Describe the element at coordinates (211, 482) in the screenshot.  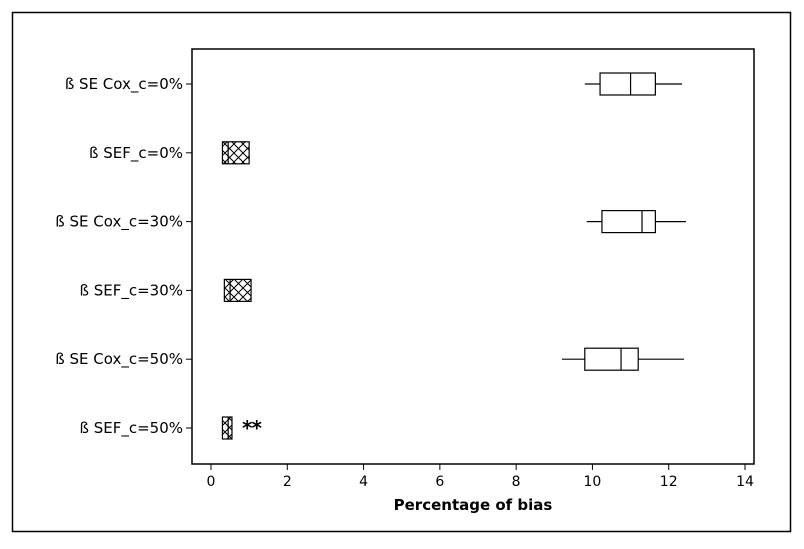
I see `x-tick-label: 0` at that location.